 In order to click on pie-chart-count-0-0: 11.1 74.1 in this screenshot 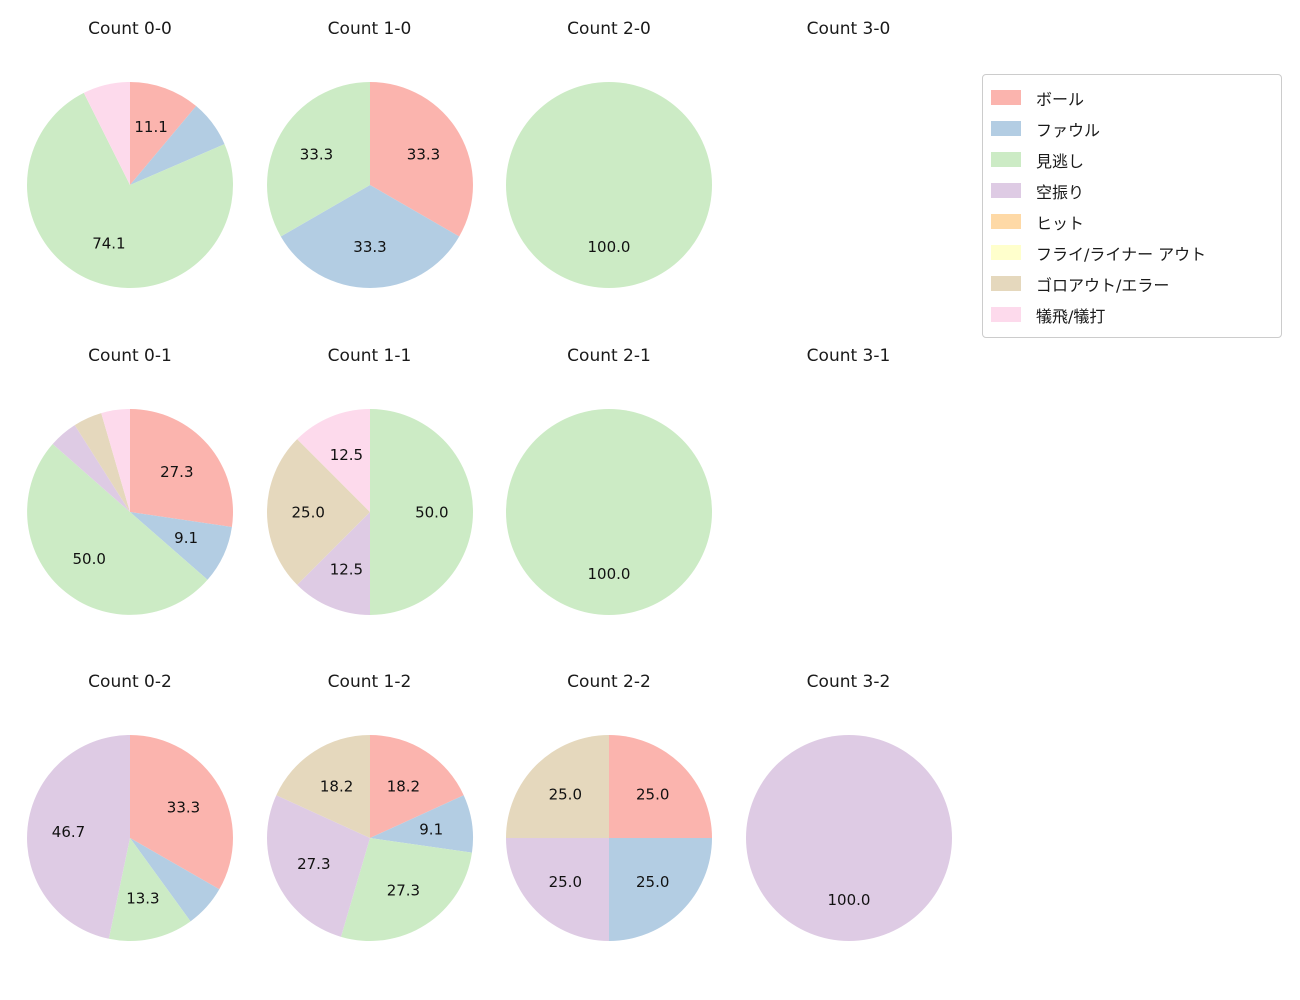, I will do `click(130, 185)`.